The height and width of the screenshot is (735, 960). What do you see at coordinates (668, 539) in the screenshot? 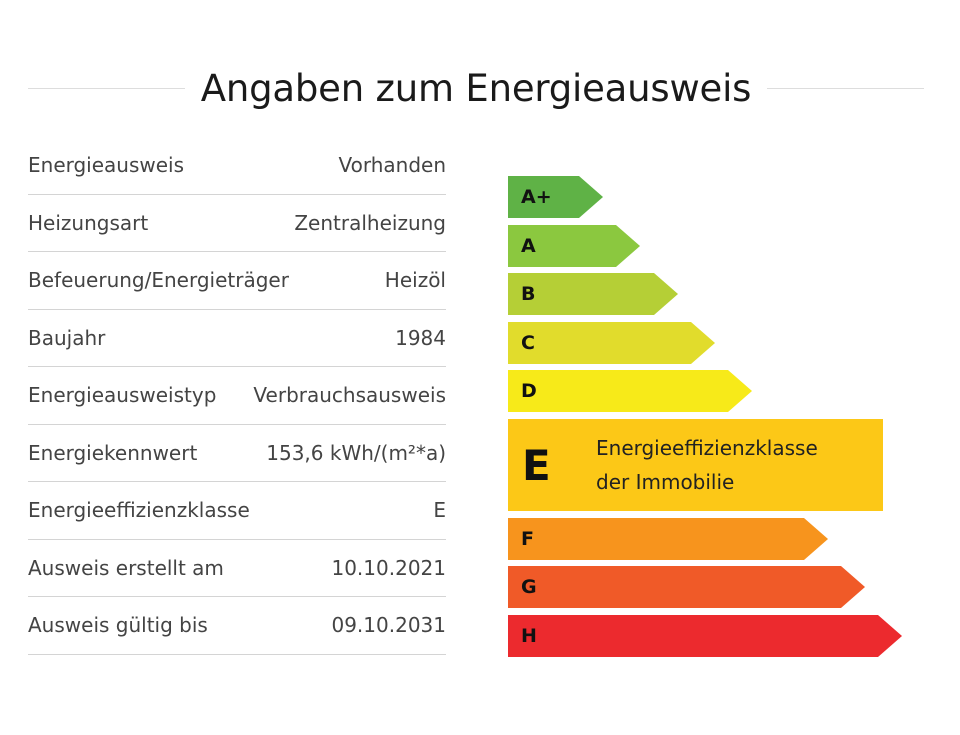
I see `class-bar-f: F` at bounding box center [668, 539].